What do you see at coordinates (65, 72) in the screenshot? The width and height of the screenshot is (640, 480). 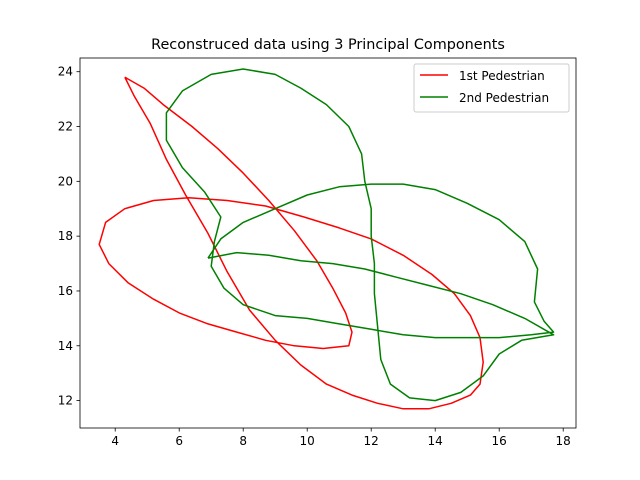 I see `y-tick-label: 24` at bounding box center [65, 72].